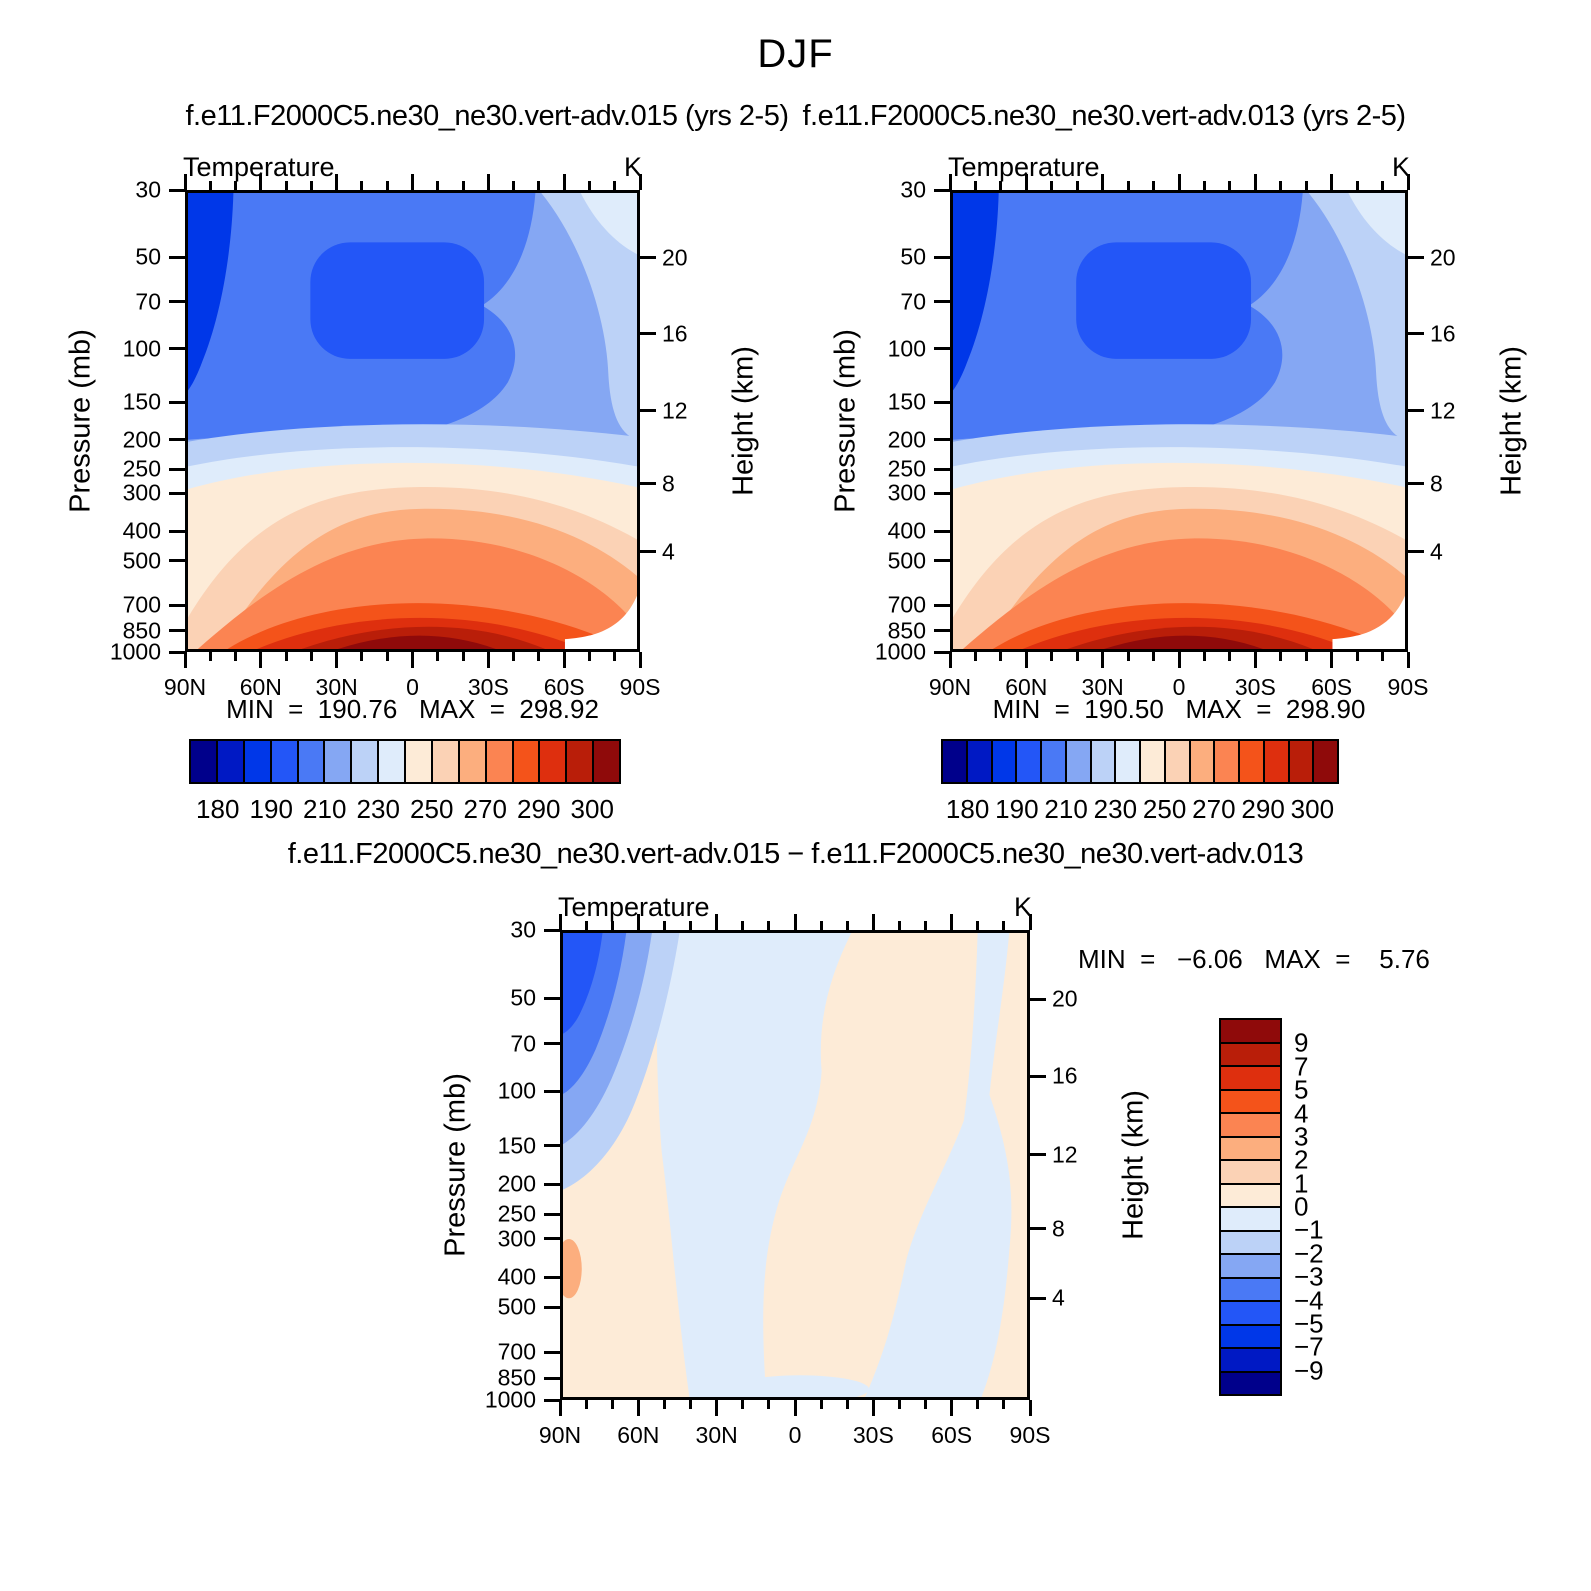  I want to click on latitude-tick-label: 60S, so click(564, 687).